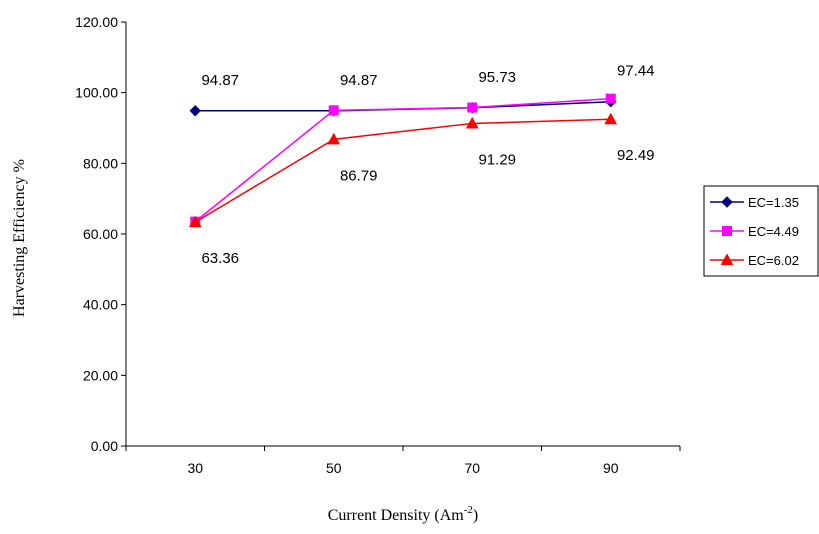 This screenshot has height=534, width=819. What do you see at coordinates (636, 155) in the screenshot?
I see `data-label: 92.49` at bounding box center [636, 155].